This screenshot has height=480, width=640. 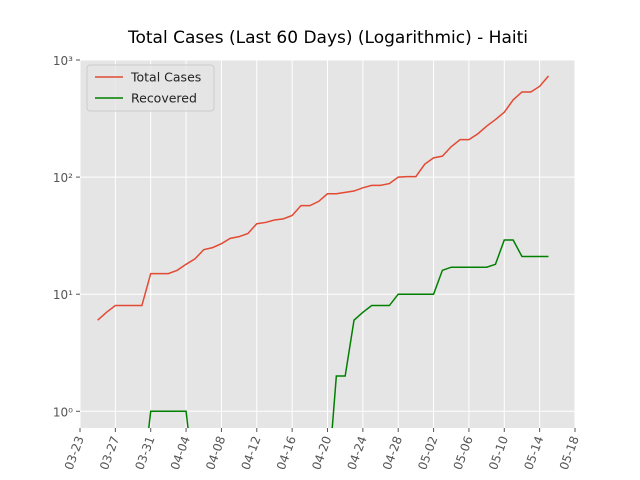 I want to click on y-tick-label: 10², so click(x=63, y=178).